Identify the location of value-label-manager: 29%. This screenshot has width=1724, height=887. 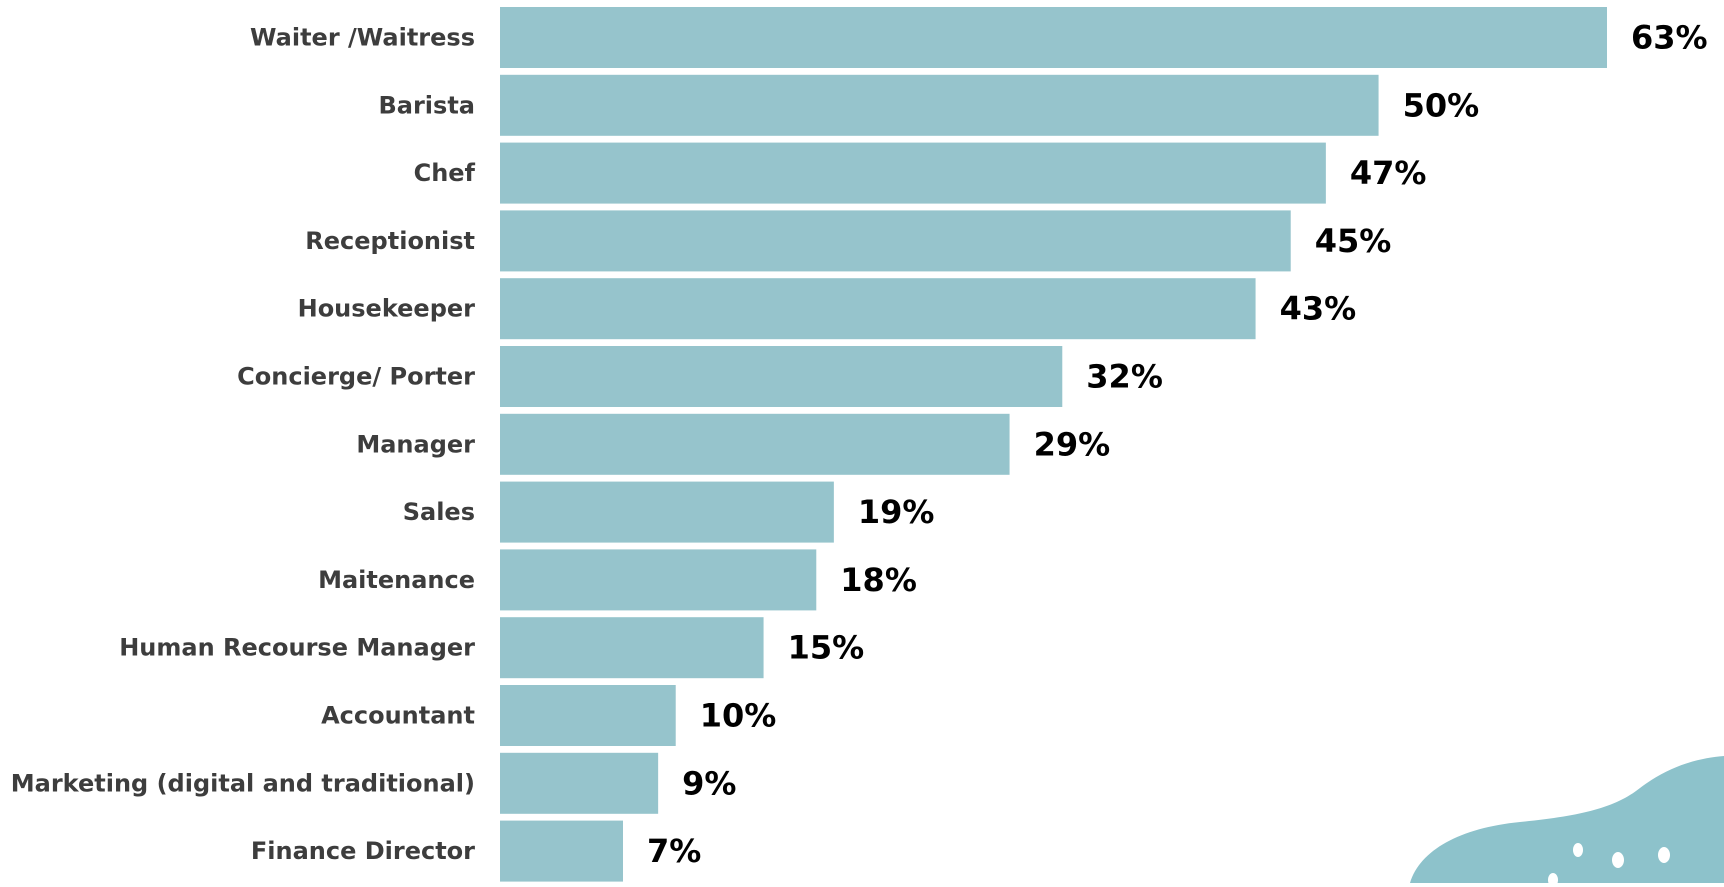
(1072, 444).